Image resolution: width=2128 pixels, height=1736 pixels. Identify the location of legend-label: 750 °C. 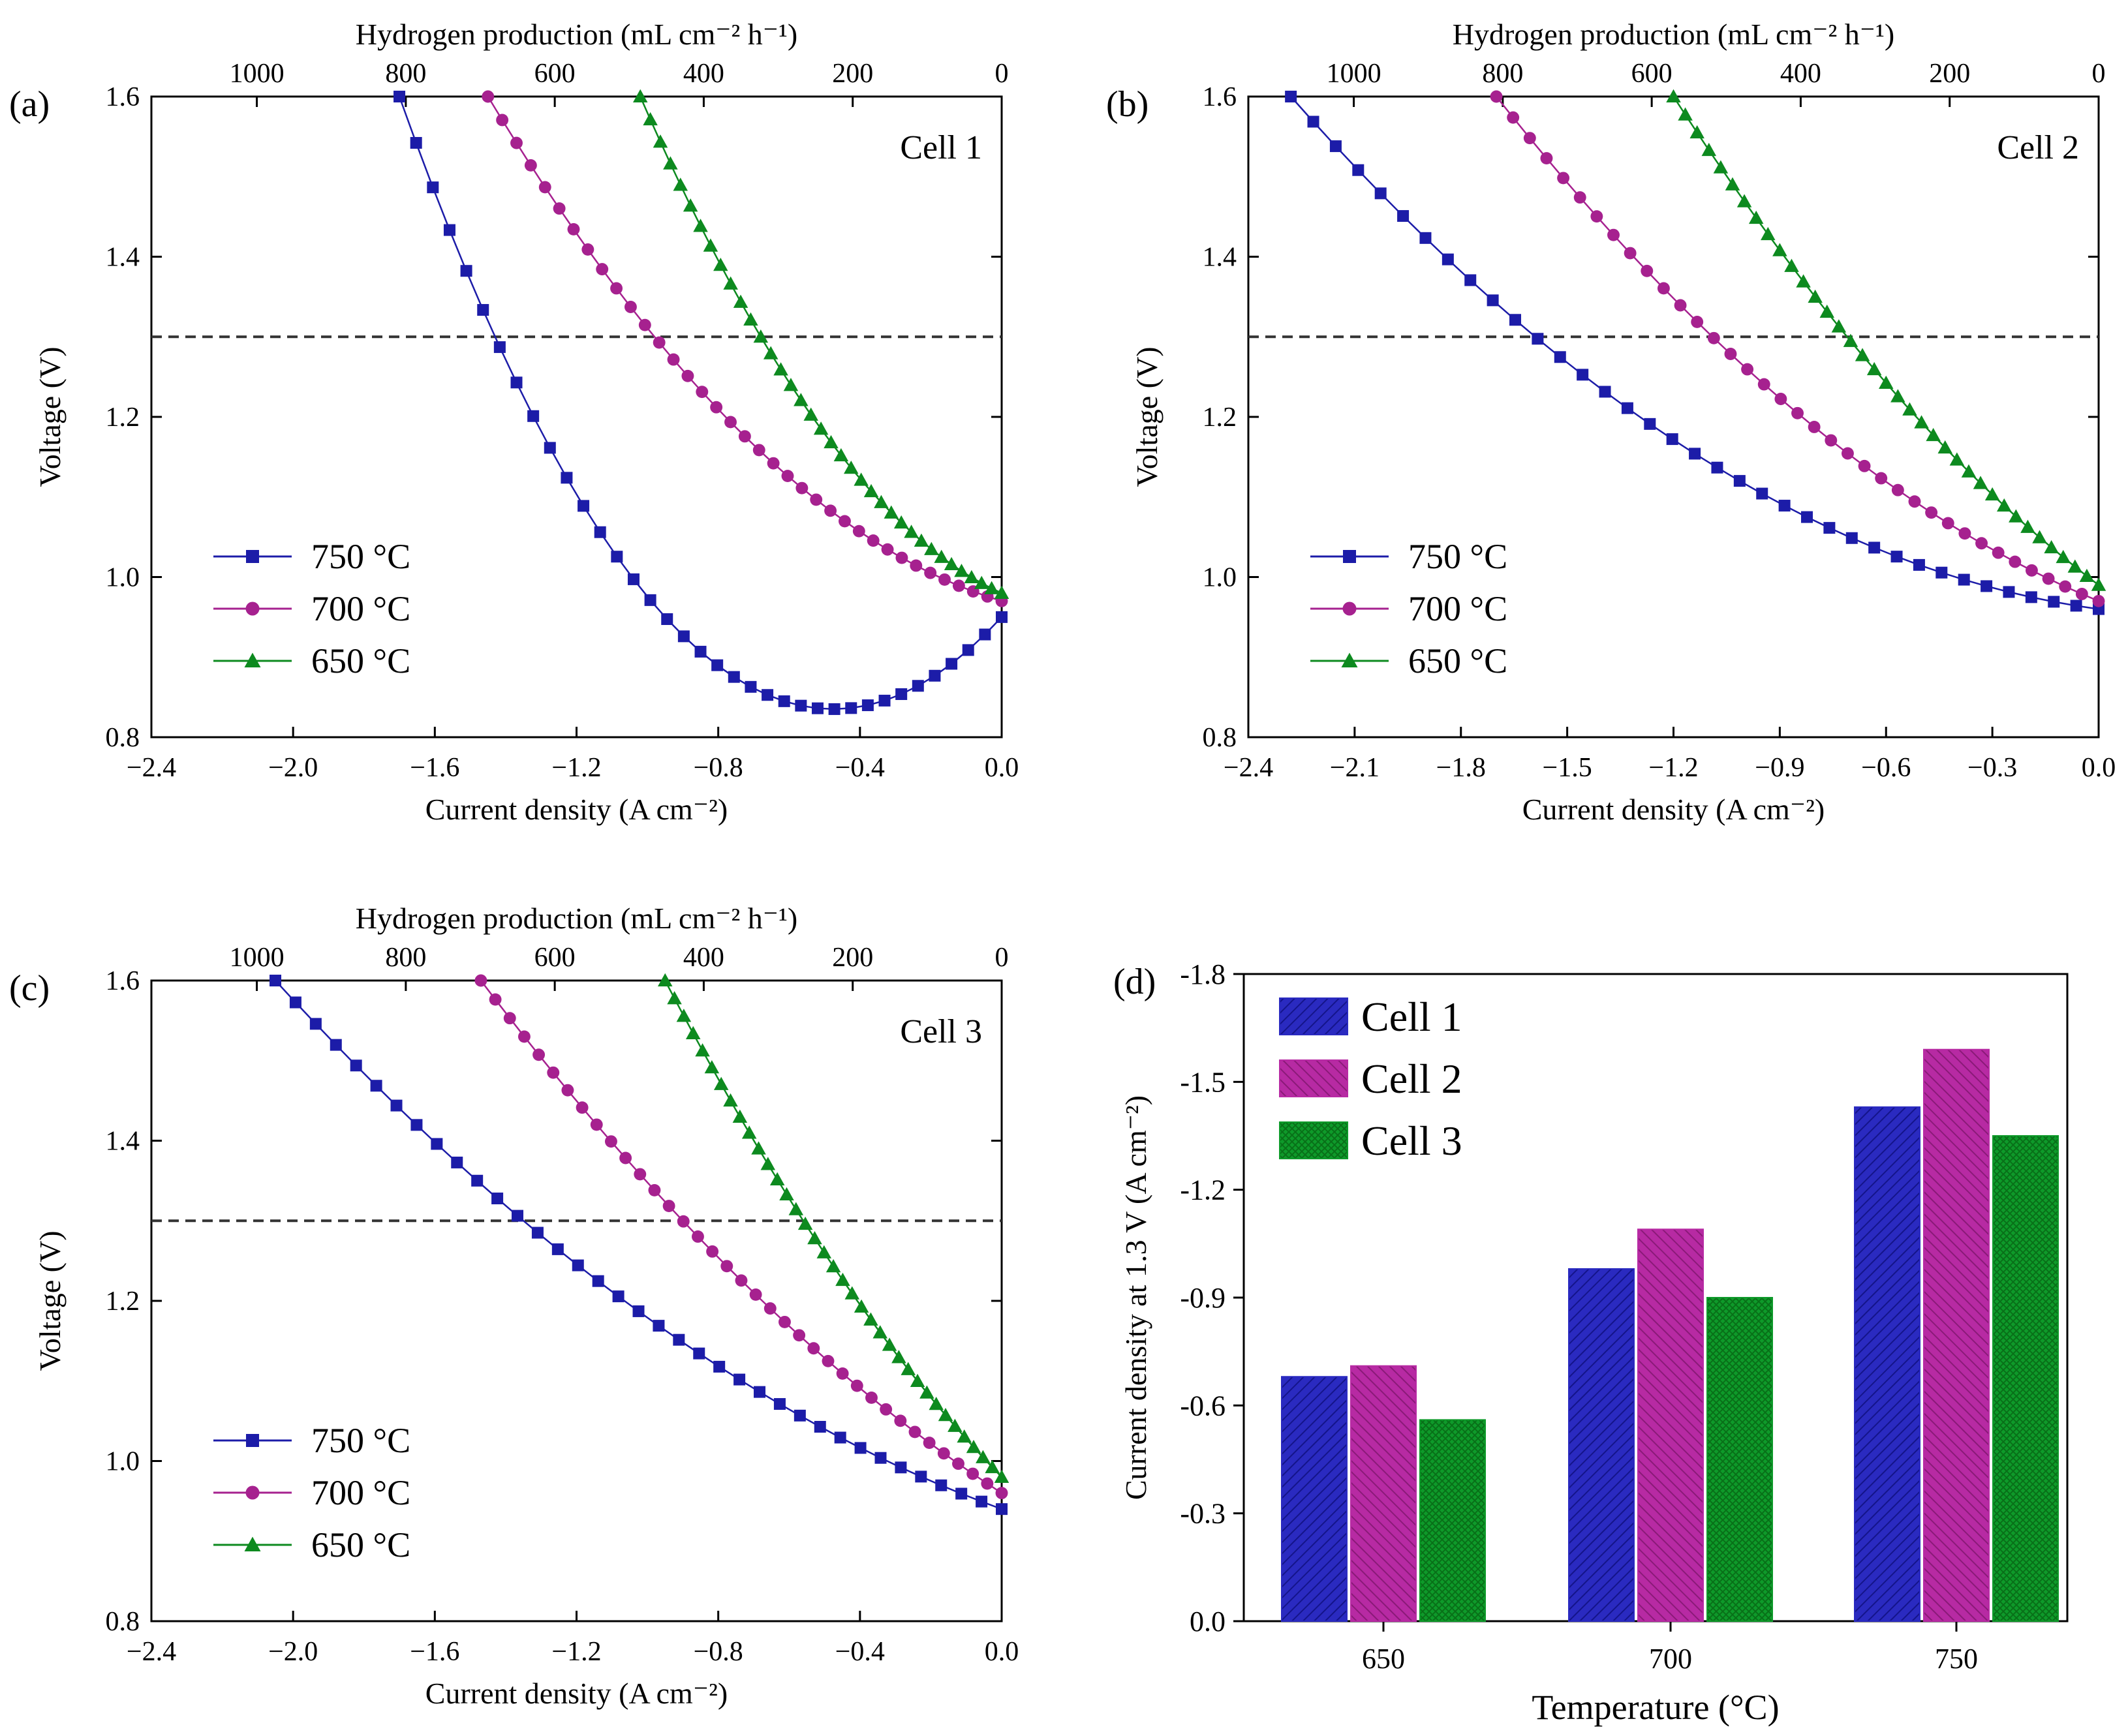
(360, 556).